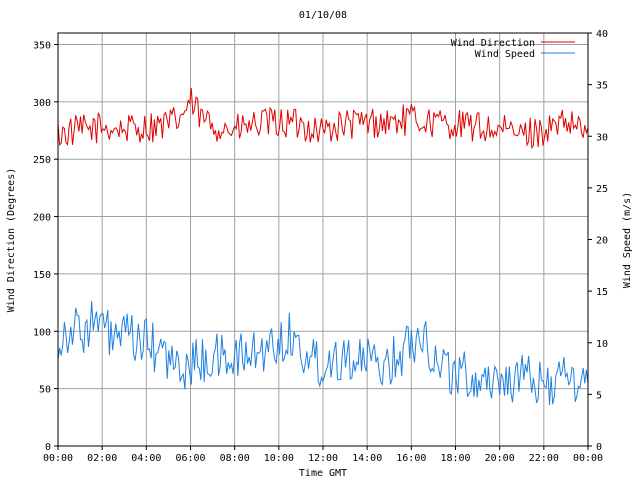  I want to click on legend: Wind Direction Wind Speed, so click(513, 49).